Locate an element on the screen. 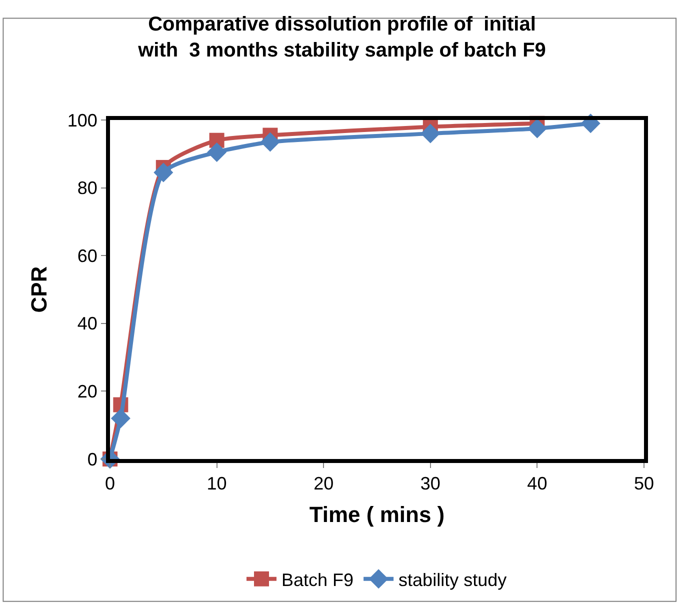  x-tick-label: 0 is located at coordinates (110, 484).